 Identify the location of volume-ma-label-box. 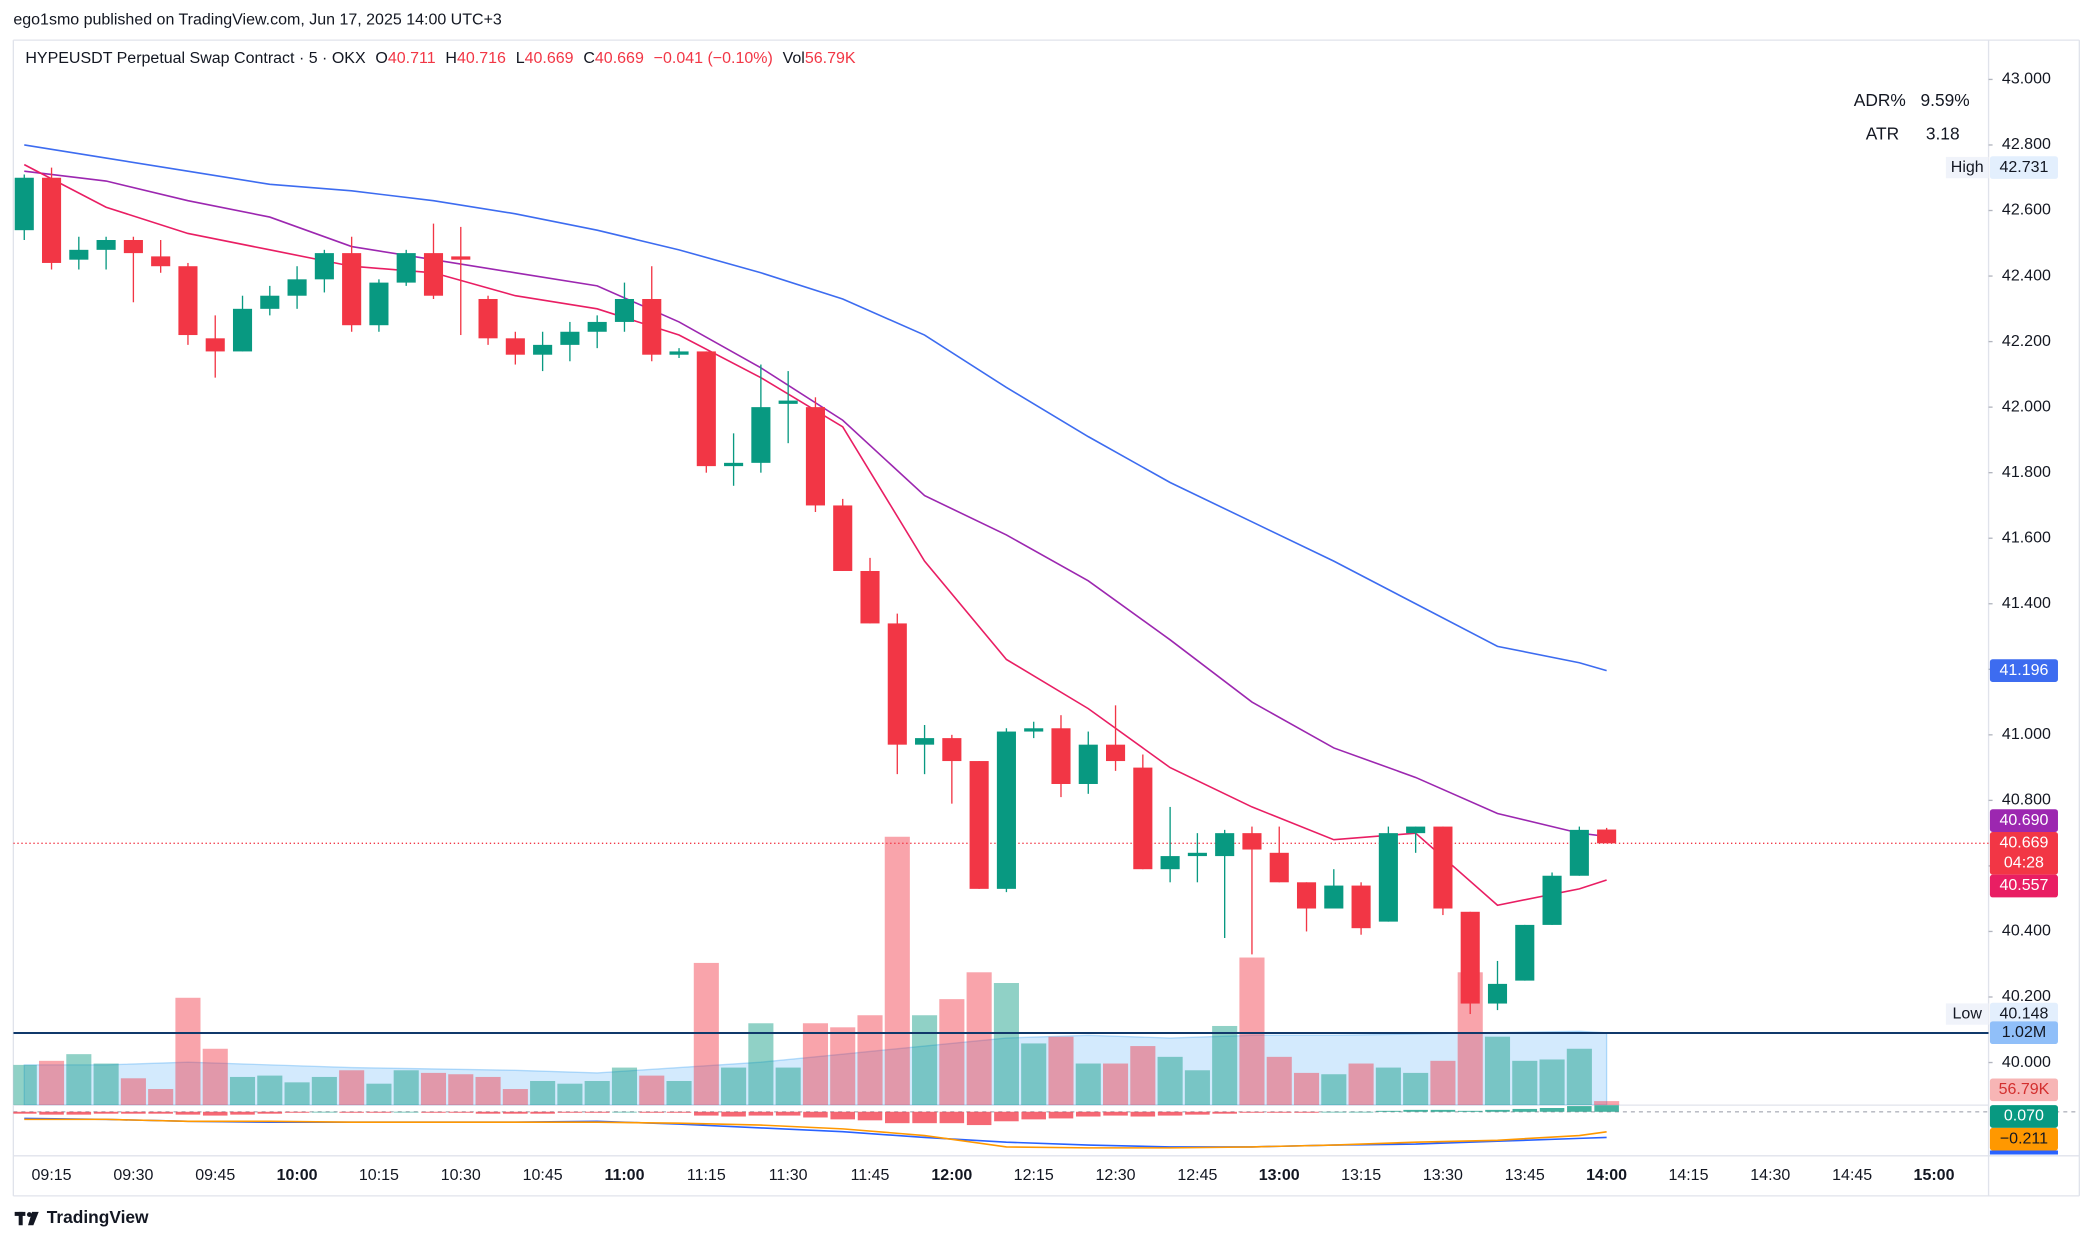
(2023, 1033).